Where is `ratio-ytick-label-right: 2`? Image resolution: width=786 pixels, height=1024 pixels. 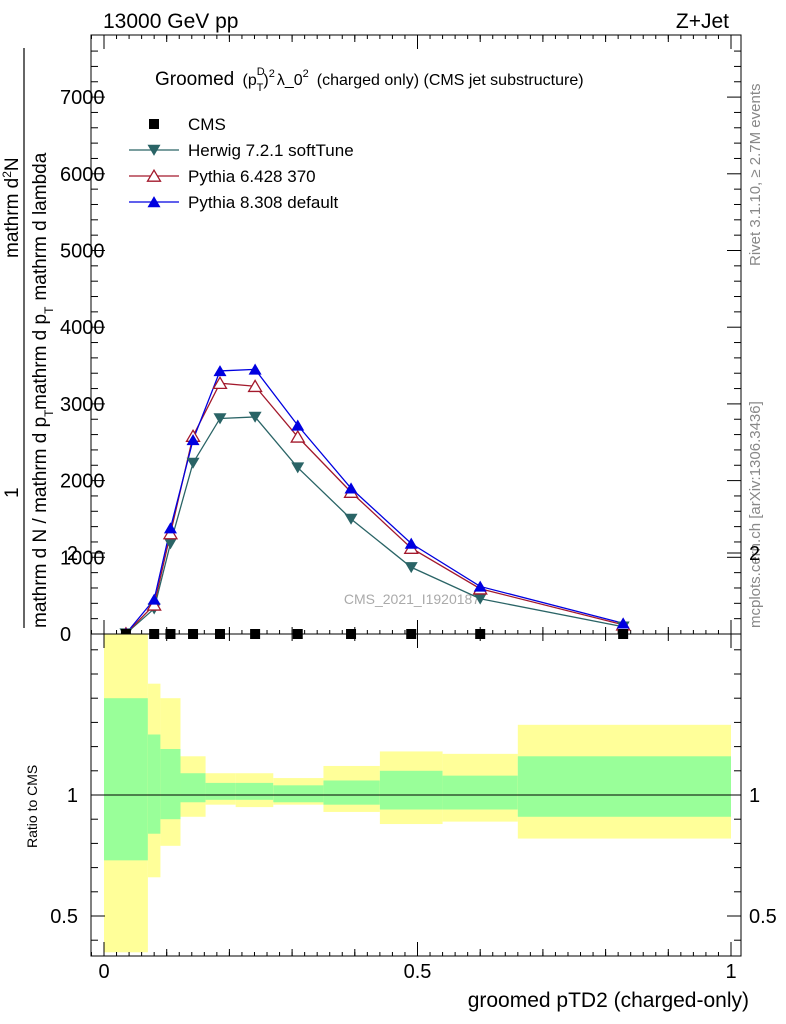
ratio-ytick-label-right: 2 is located at coordinates (754, 554).